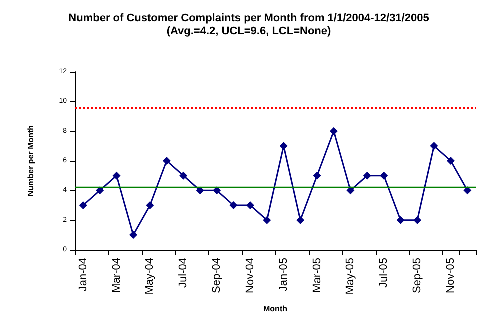  I want to click on chart-subtitle: (Avg.=4.2, UCL=9.6, LCL=None), so click(249, 32).